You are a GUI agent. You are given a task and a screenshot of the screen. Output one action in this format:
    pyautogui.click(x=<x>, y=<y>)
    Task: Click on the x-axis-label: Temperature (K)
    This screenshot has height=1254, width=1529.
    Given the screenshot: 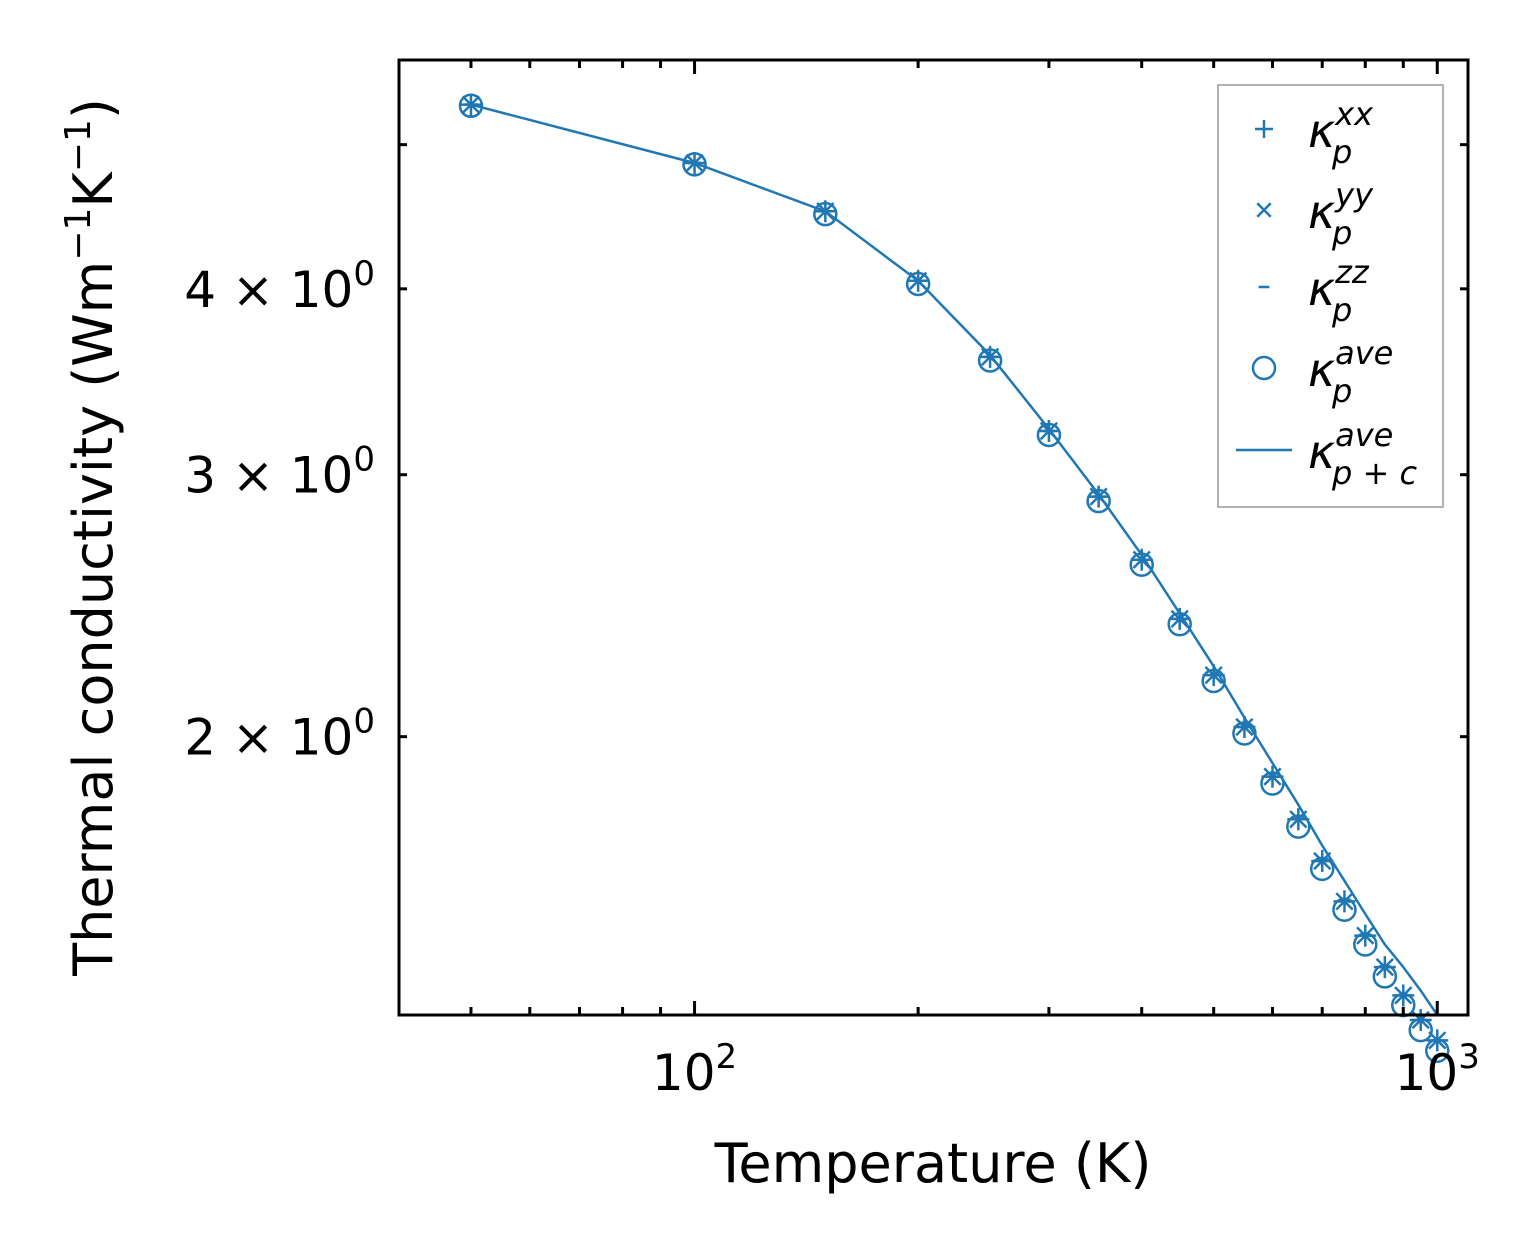 What is the action you would take?
    pyautogui.click(x=933, y=1163)
    